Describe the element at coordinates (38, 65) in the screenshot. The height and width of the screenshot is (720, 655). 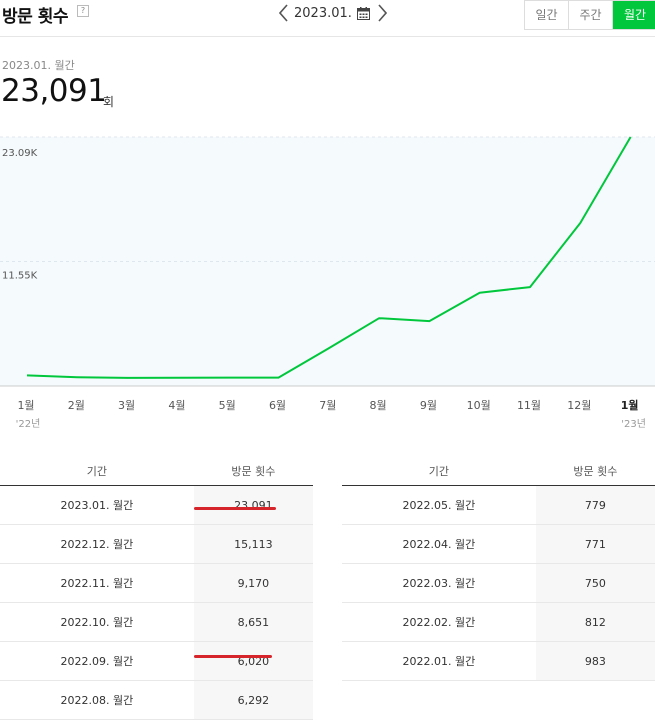
I see `summary-period-label: 2023.01. 월간` at that location.